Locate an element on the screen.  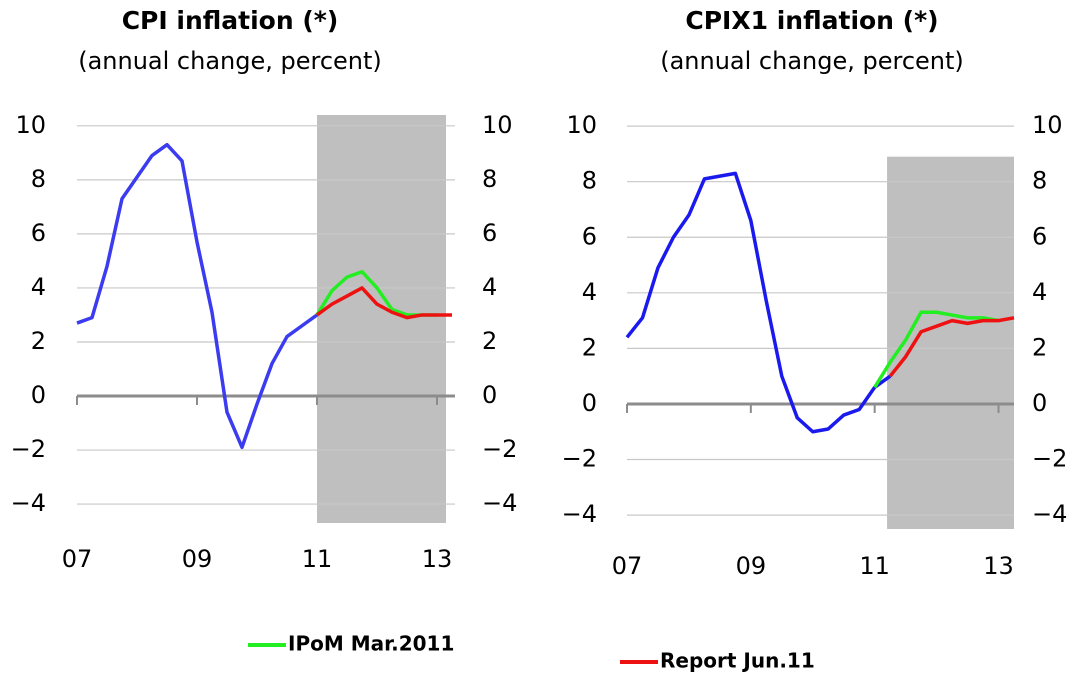
chart-title: CPI inflation (*) is located at coordinates (230, 20).